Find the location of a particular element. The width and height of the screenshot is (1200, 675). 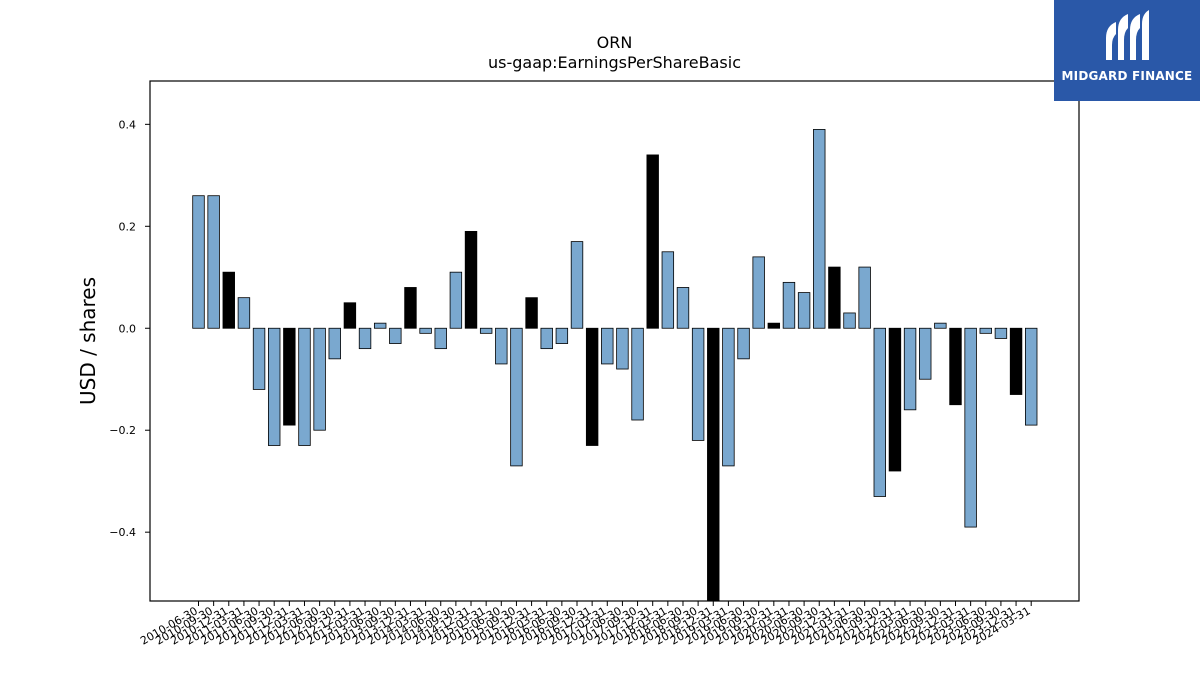

chart-subtitle: us-gaap:EarningsPerShareBasic is located at coordinates (614, 62).